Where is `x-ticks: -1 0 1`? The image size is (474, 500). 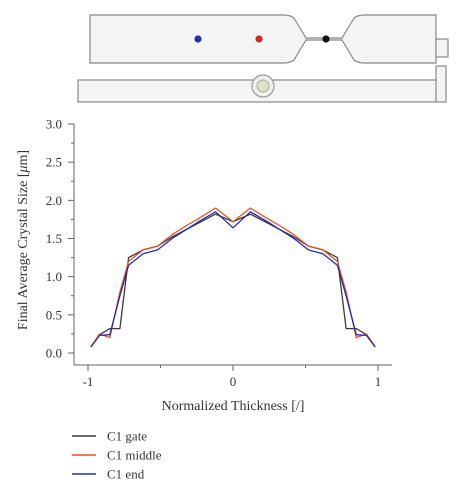
x-ticks: -1 0 1 is located at coordinates (232, 377).